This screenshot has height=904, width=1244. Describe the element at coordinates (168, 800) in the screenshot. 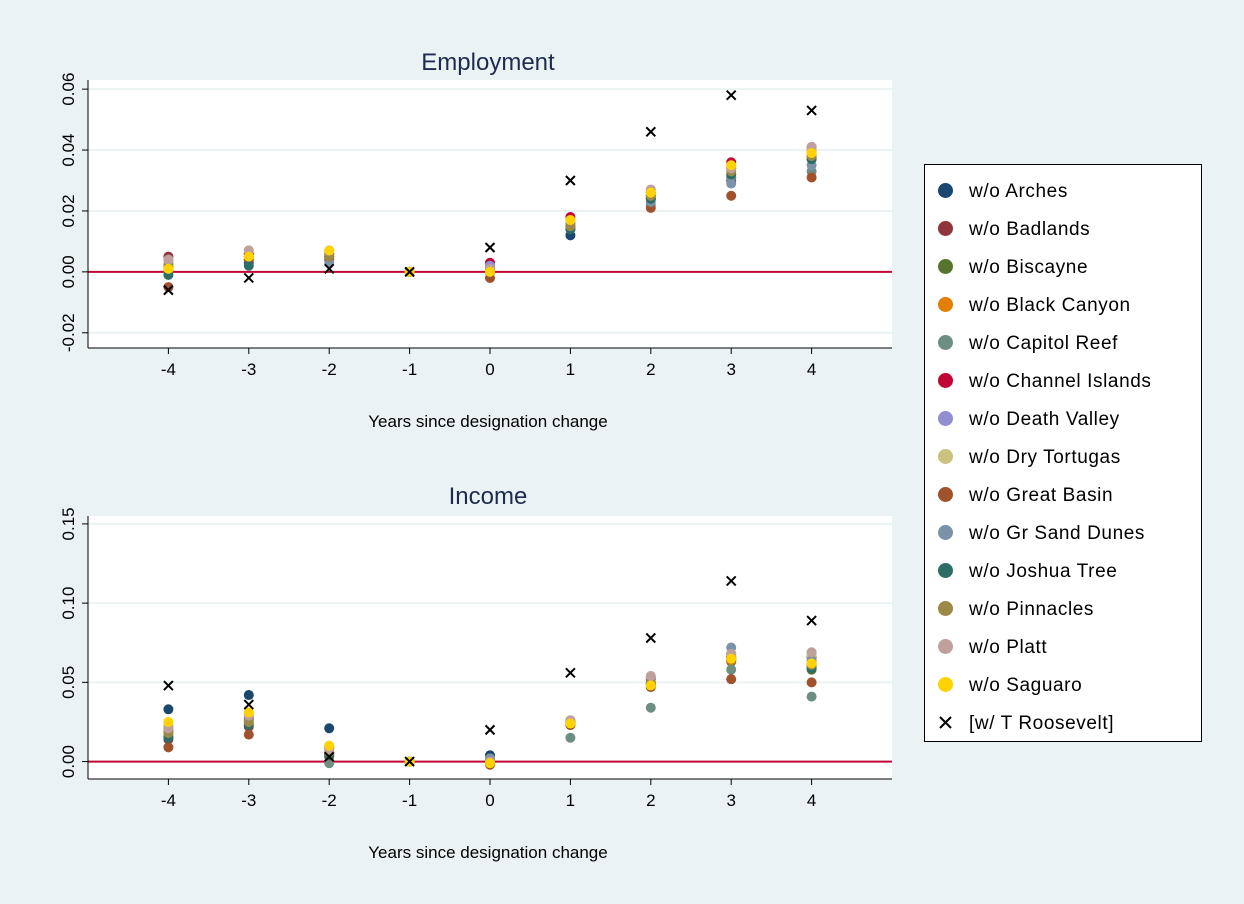

I see `income-x-tick-label: -4` at that location.